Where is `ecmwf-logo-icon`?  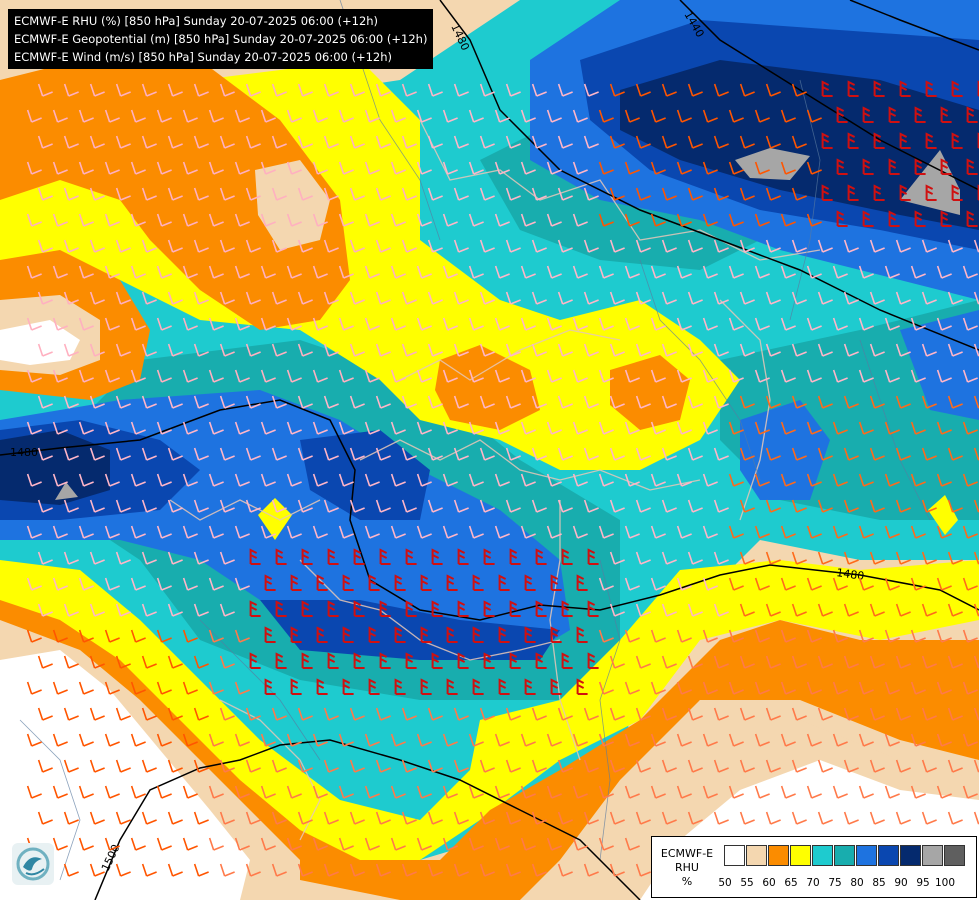
ecmwf-logo-icon is located at coordinates (33, 864).